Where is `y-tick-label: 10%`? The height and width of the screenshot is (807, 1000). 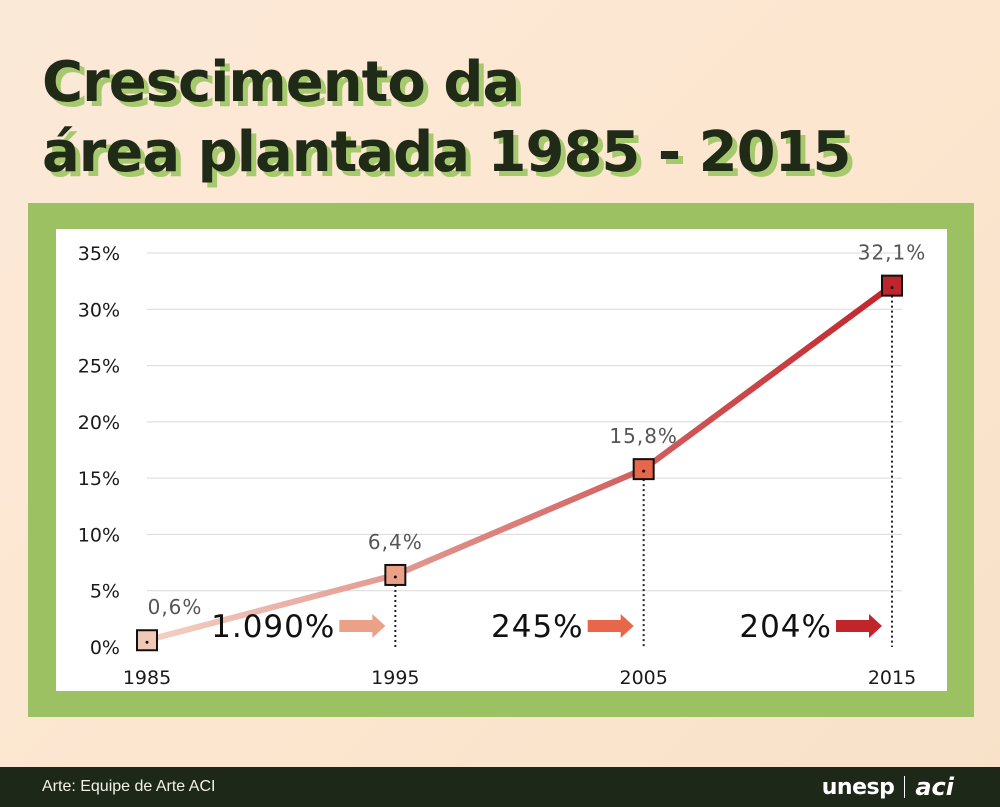 y-tick-label: 10% is located at coordinates (99, 535).